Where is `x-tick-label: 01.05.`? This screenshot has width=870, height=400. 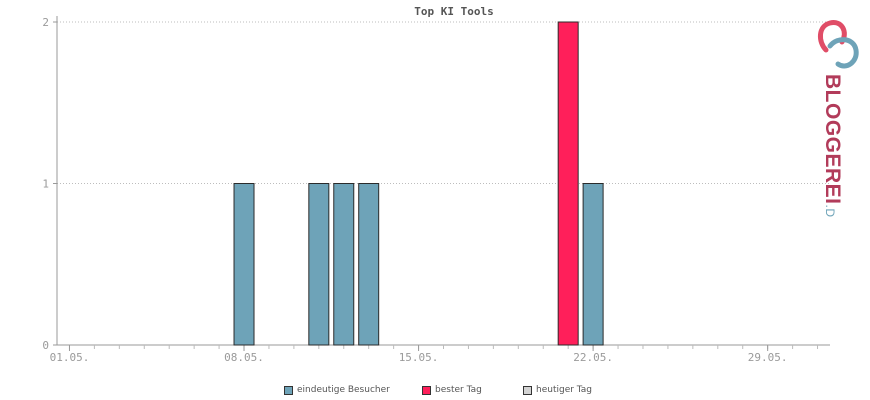
x-tick-label: 01.05. is located at coordinates (70, 357).